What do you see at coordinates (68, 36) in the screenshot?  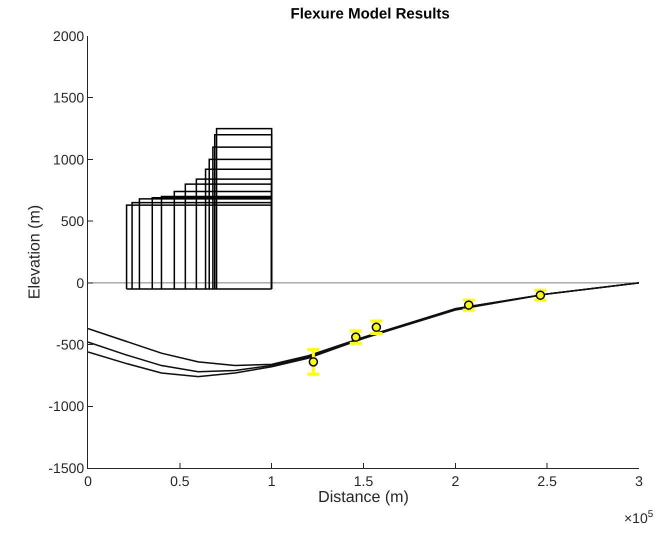 I see `y-tick-label: 2000` at bounding box center [68, 36].